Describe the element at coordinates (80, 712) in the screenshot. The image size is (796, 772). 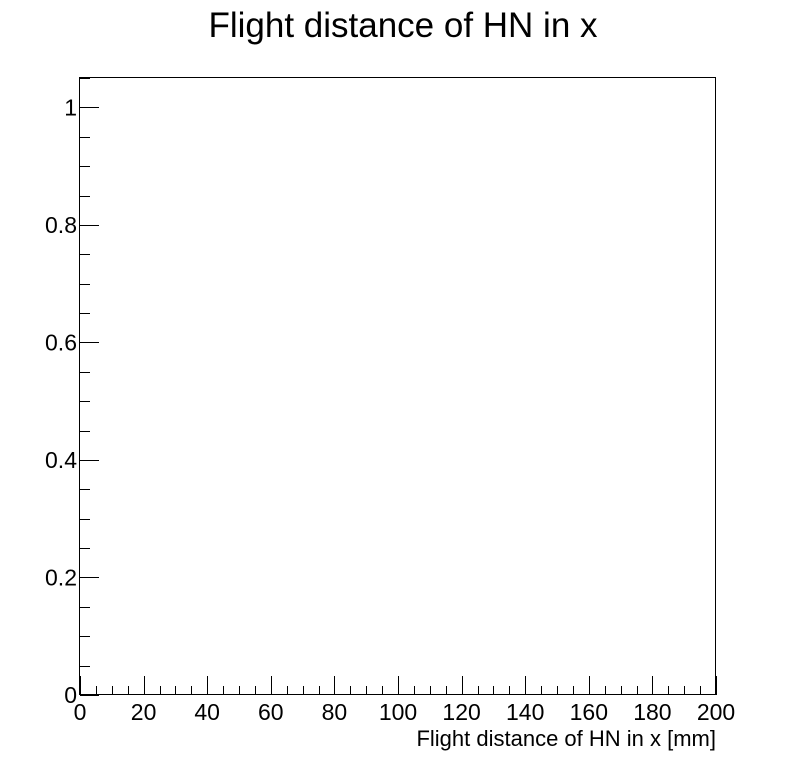
I see `x-tick-label: 0` at that location.